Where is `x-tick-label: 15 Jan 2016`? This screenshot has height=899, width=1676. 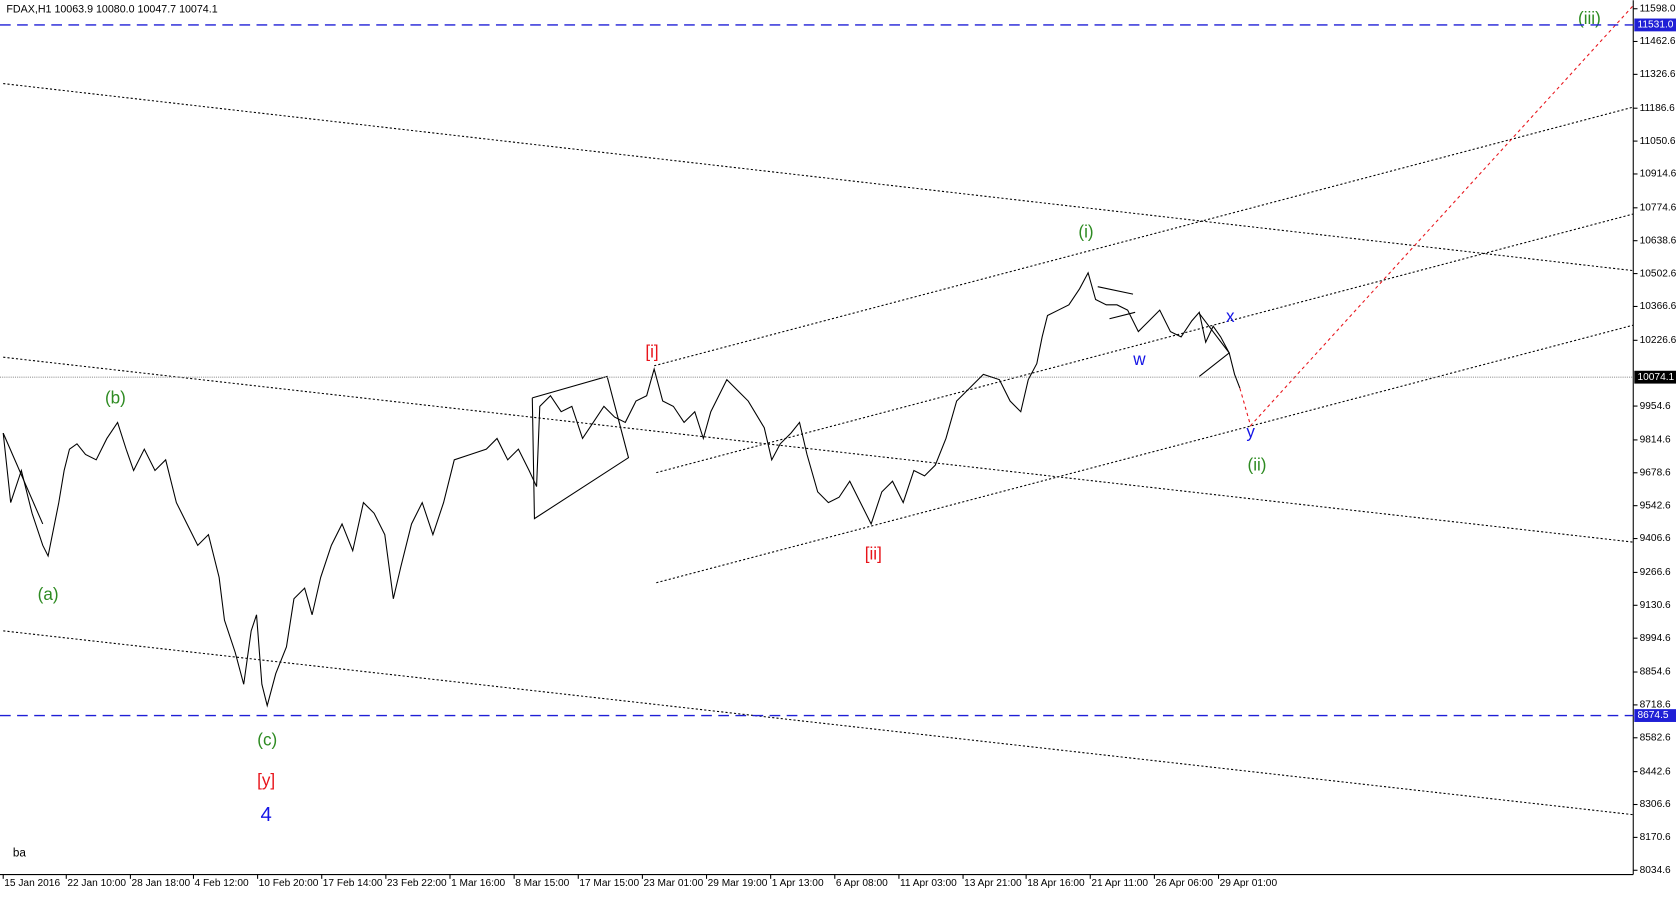 x-tick-label: 15 Jan 2016 is located at coordinates (32, 883).